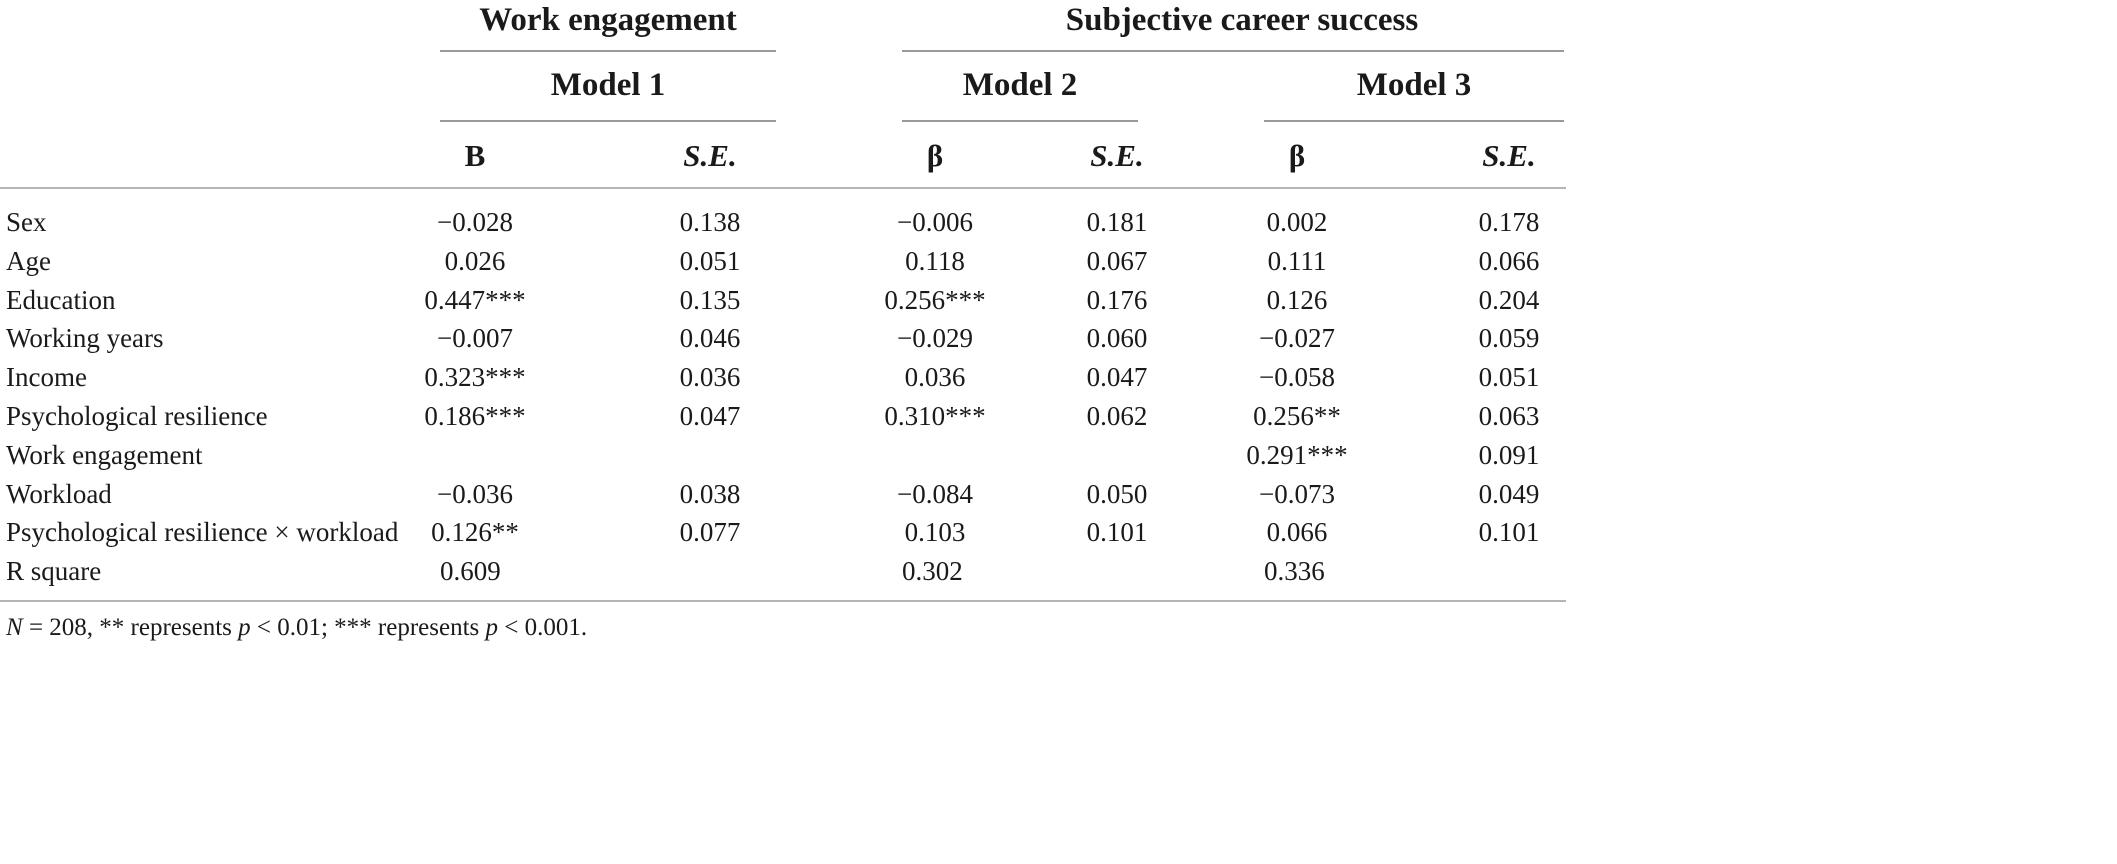 This screenshot has height=864, width=2117. Describe the element at coordinates (1242, 20) in the screenshot. I see `group-title-subjective-career-success: Subjective career success` at that location.